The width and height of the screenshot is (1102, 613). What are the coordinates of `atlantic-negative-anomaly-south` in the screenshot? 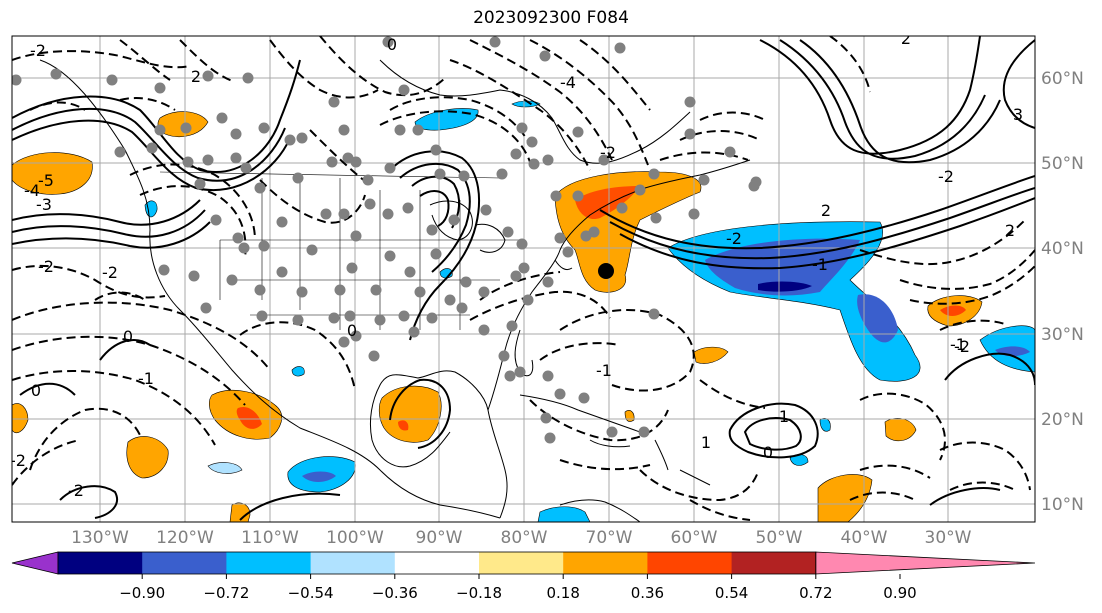 It's located at (877, 318).